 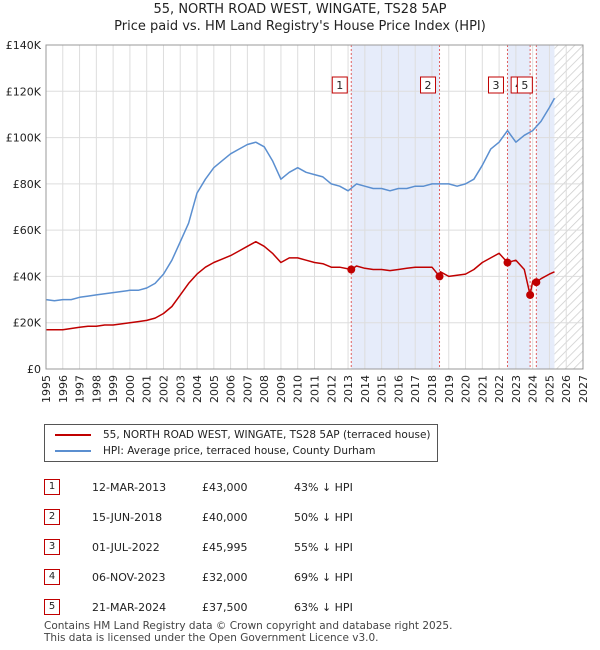 What do you see at coordinates (281, 389) in the screenshot?
I see `x-tick-label: 2009` at bounding box center [281, 389].